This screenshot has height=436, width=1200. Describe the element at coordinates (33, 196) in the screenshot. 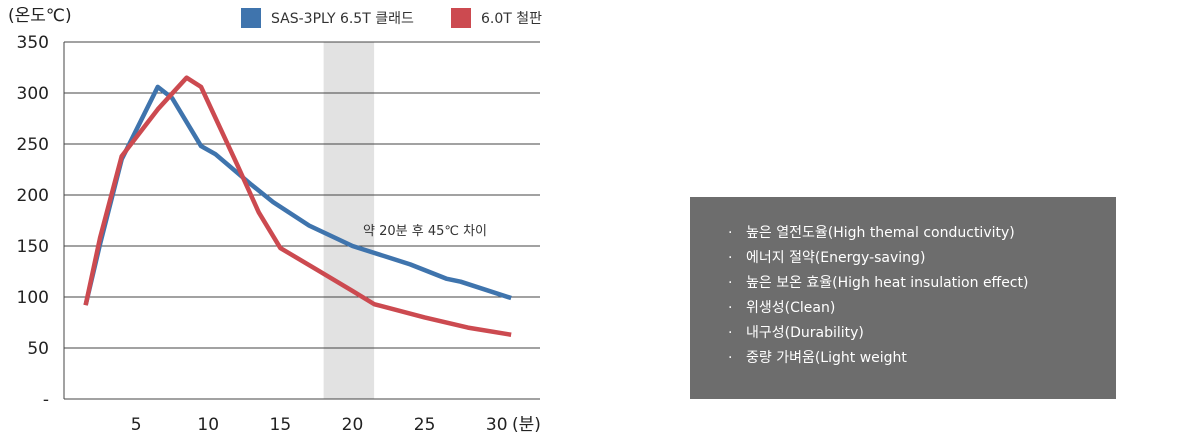

I see `y-tick-label: 200` at that location.